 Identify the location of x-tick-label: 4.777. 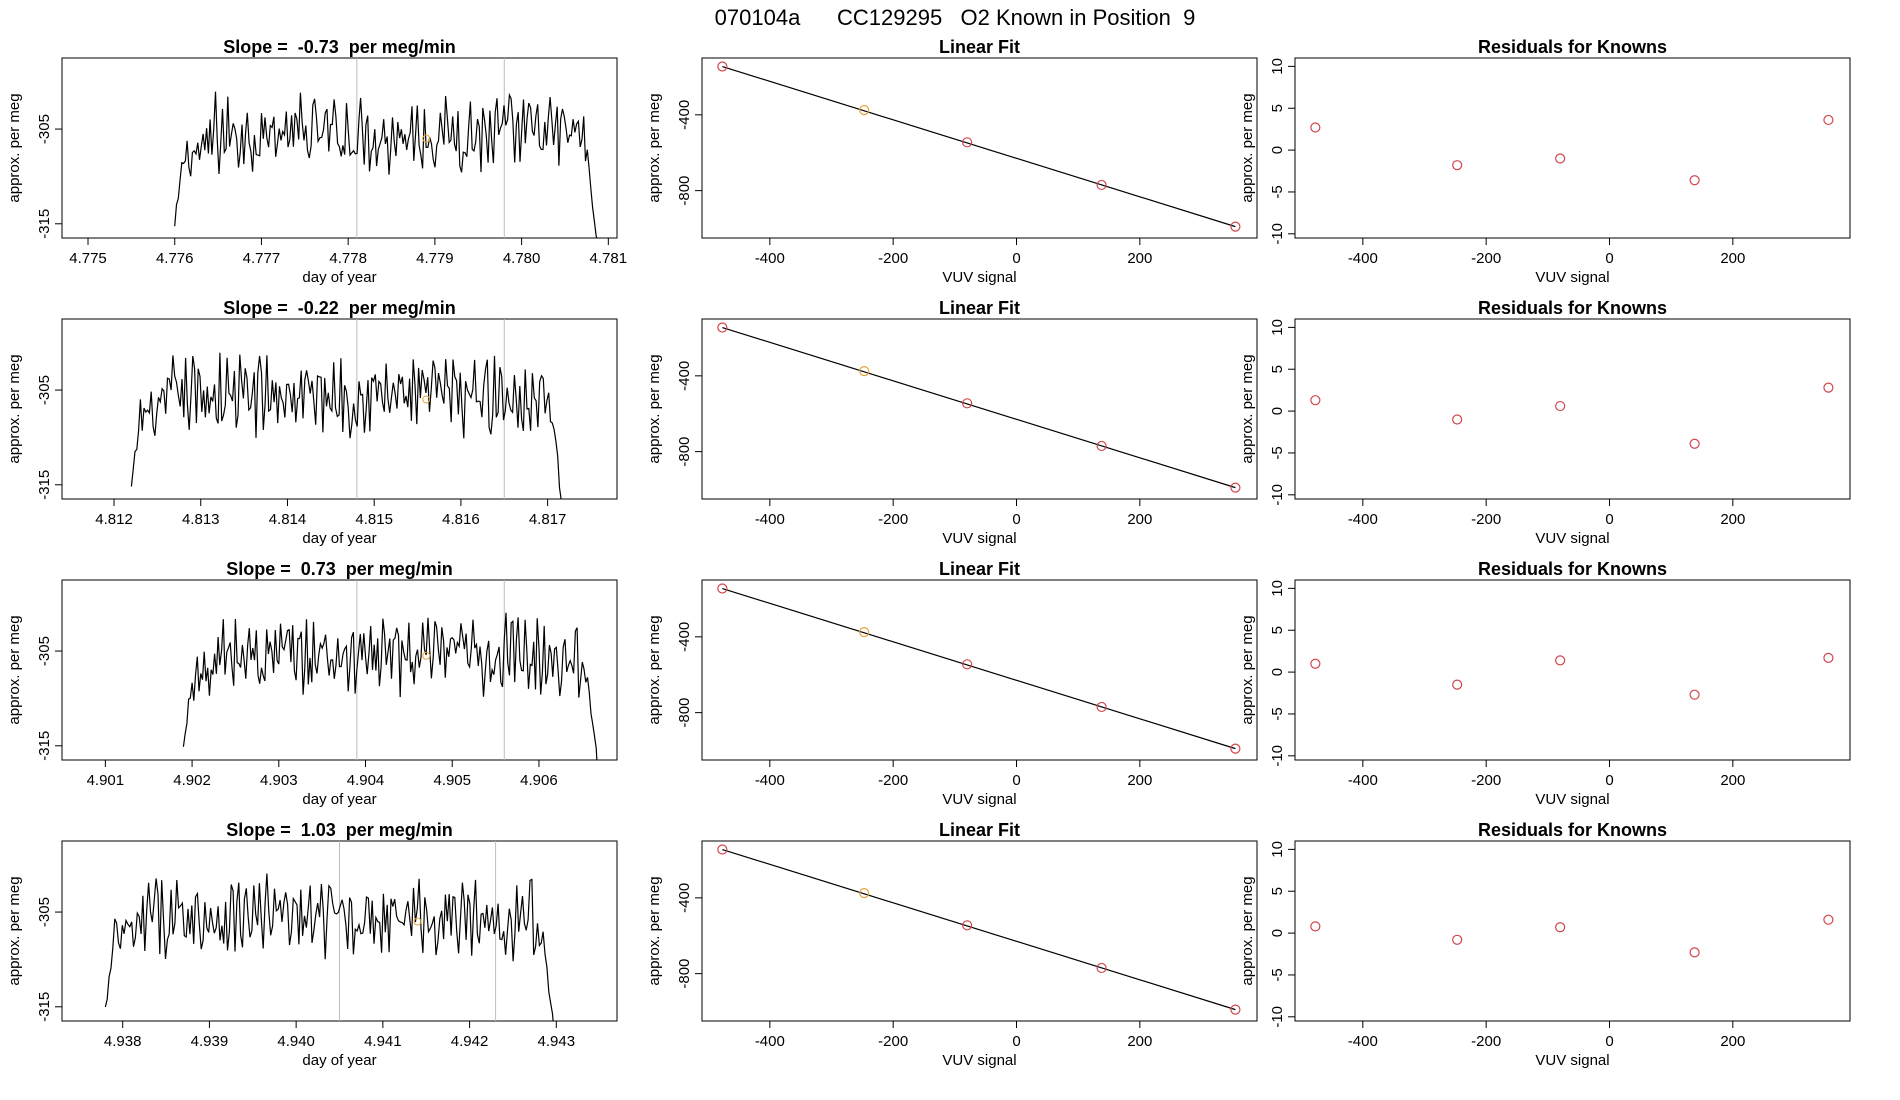
(262, 258).